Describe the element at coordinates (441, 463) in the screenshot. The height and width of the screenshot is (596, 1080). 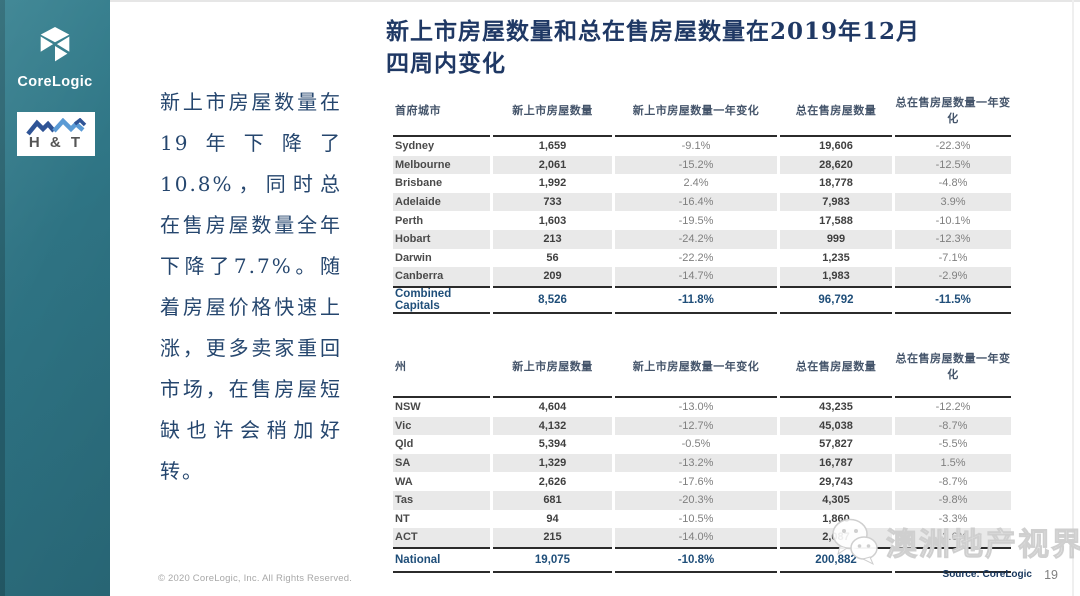
I see `row-label: SA` at that location.